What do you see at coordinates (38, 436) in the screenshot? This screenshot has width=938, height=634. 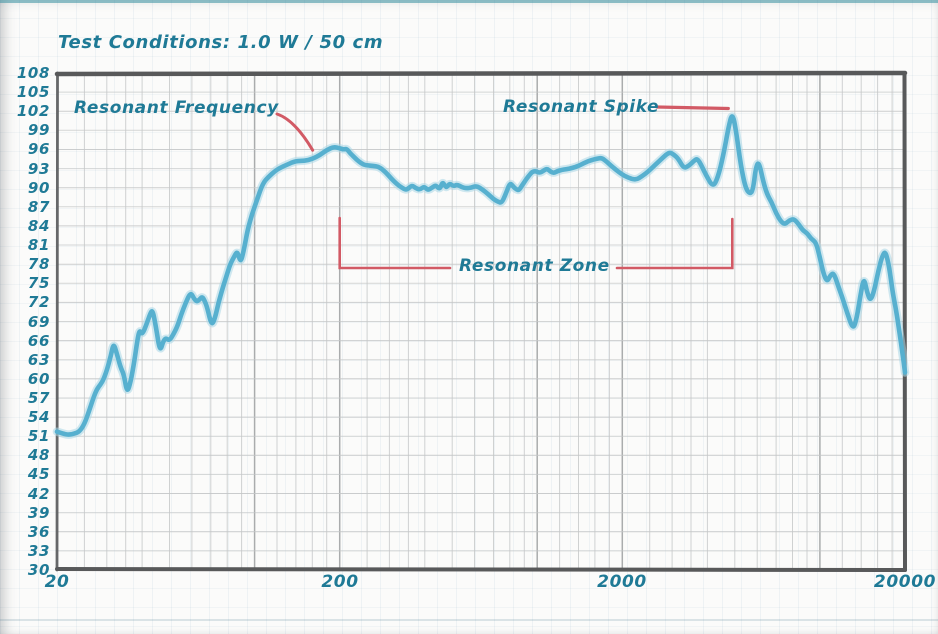 I see `y-tick-label: 51` at bounding box center [38, 436].